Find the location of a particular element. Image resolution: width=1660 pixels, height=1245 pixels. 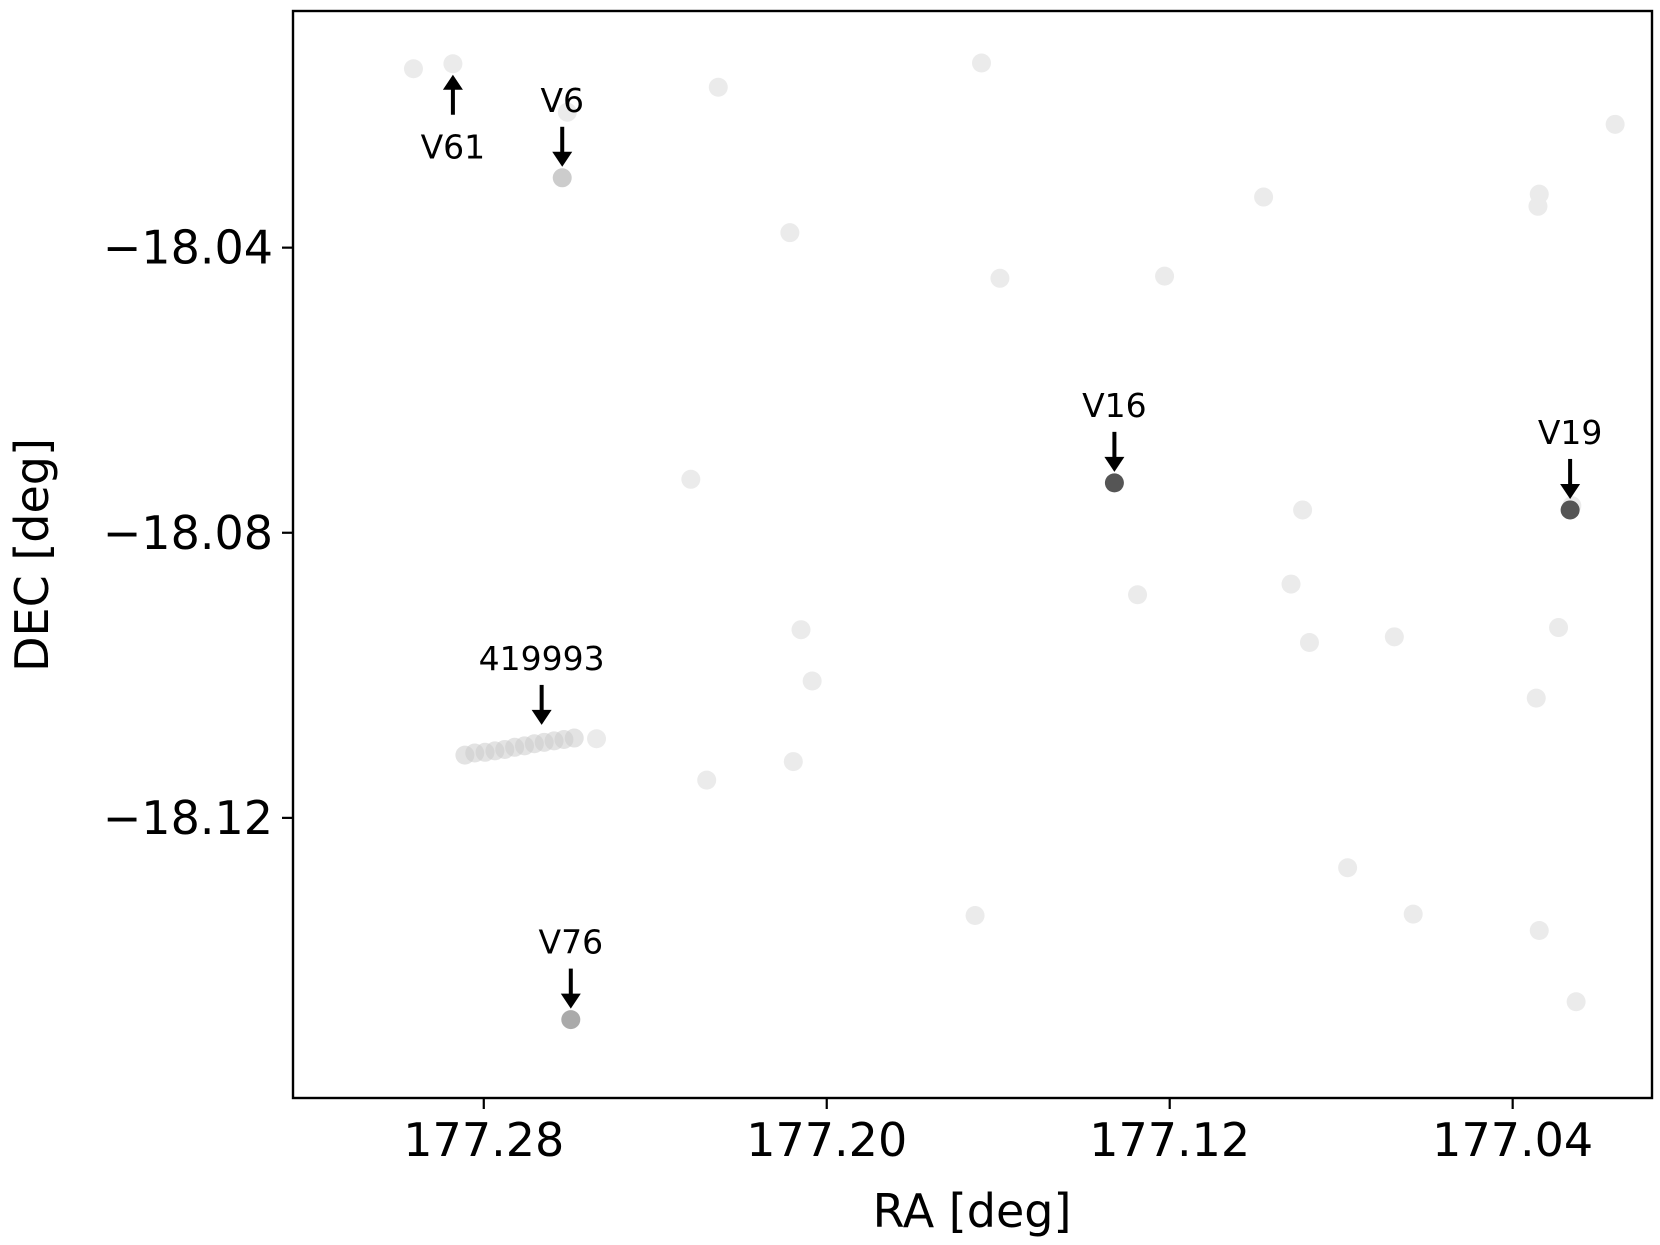

annotation-v76: V76 is located at coordinates (571, 966).